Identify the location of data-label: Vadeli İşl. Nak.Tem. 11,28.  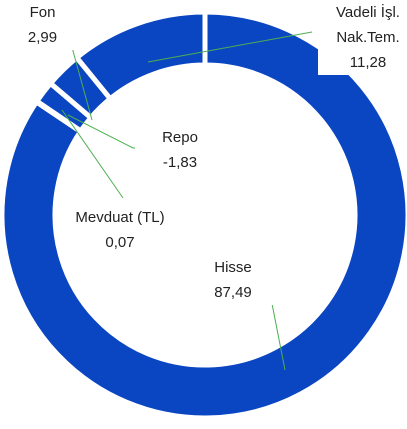
(362, 37).